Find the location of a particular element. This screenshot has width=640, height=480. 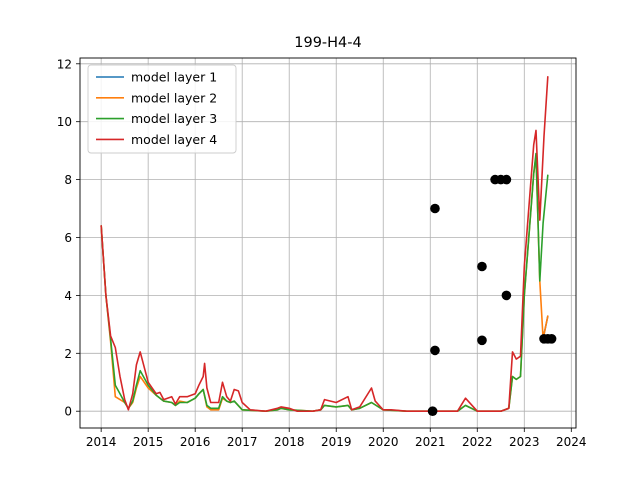

y-tick-label: 8 is located at coordinates (68, 180).